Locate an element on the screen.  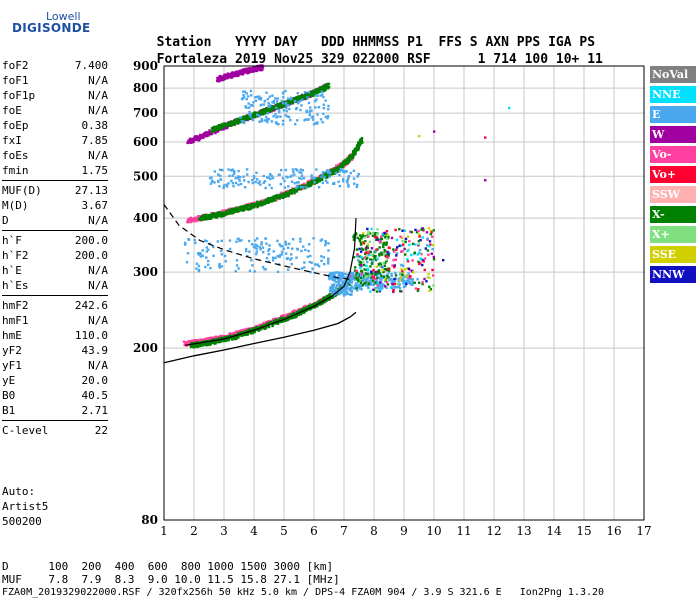
param-name: yF2 is located at coordinates (12, 350).